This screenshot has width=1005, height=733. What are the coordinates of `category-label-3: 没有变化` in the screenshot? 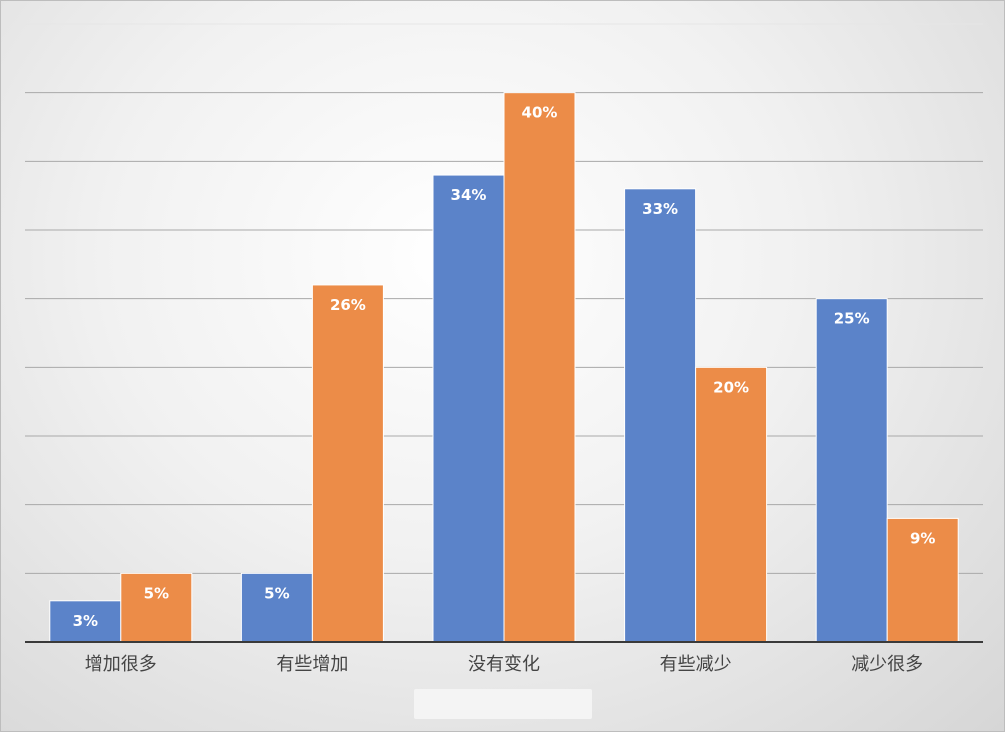 It's located at (504, 664).